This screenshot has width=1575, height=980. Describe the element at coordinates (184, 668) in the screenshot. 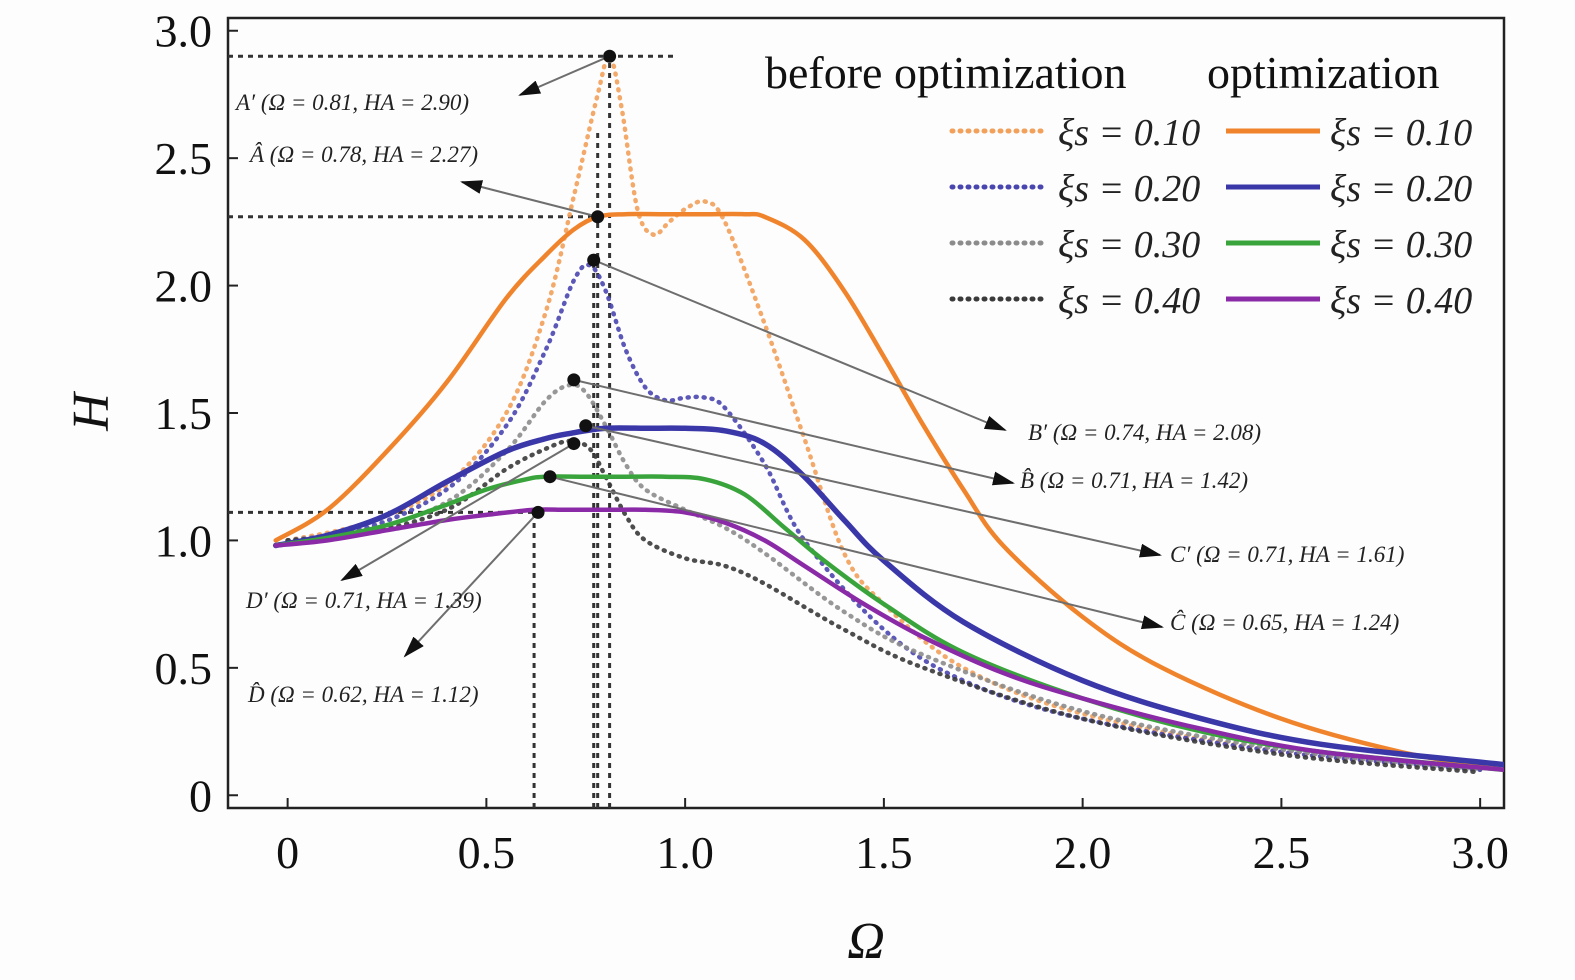

I see `y-tick-label: 0.5` at that location.